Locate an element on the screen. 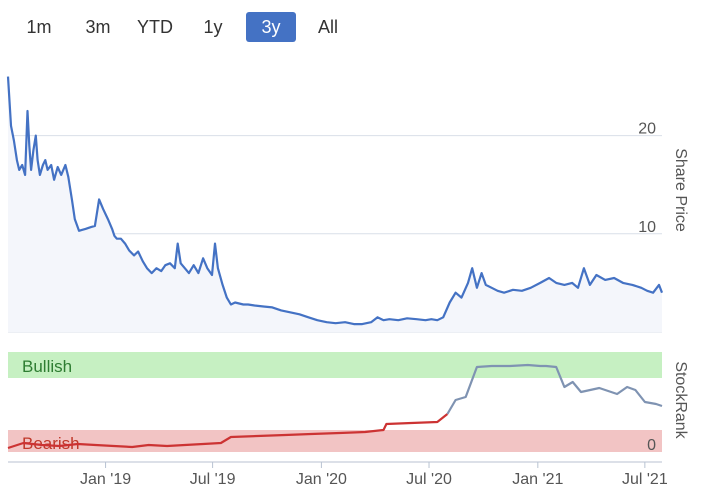 This screenshot has height=498, width=702. range-button-1m: 1m is located at coordinates (39, 27).